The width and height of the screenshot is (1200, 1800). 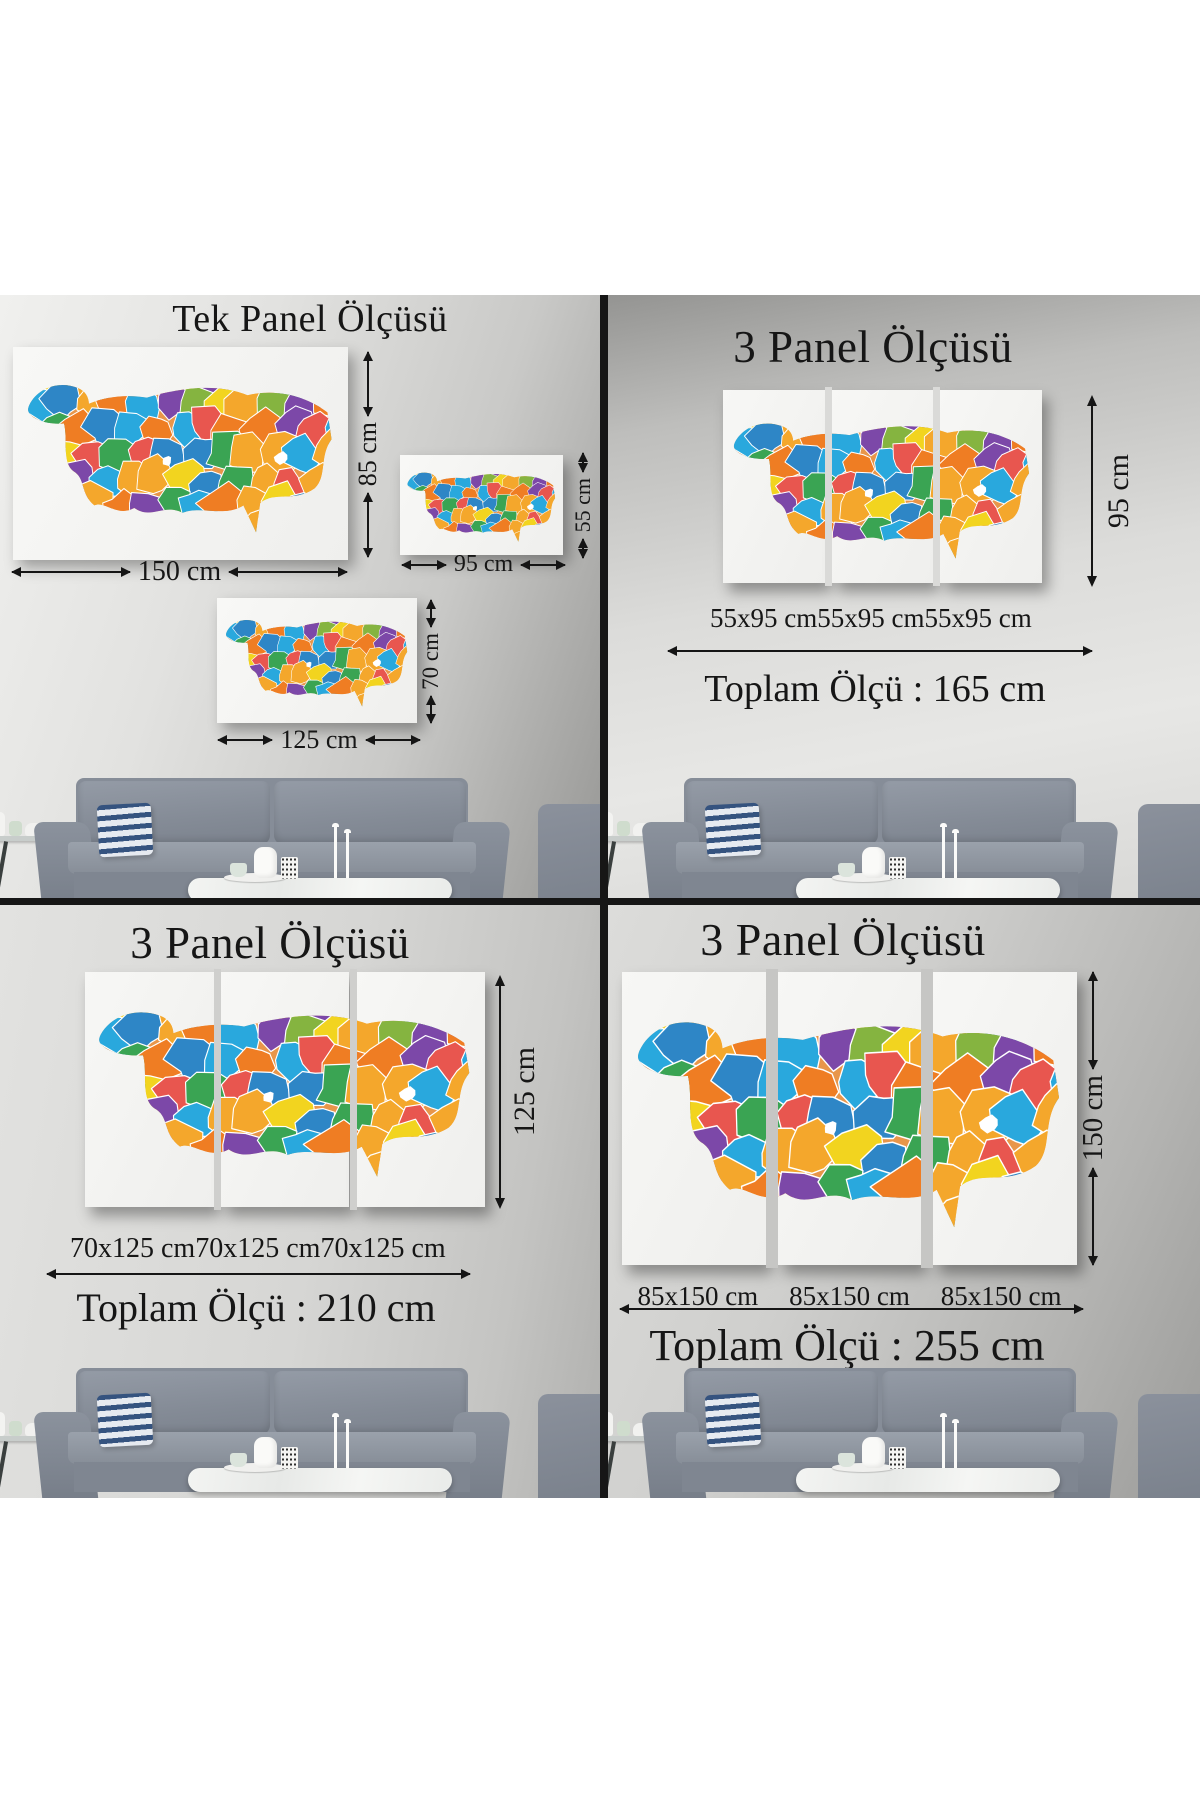 I want to click on width-dimension-125: 125 cm, so click(x=319, y=740).